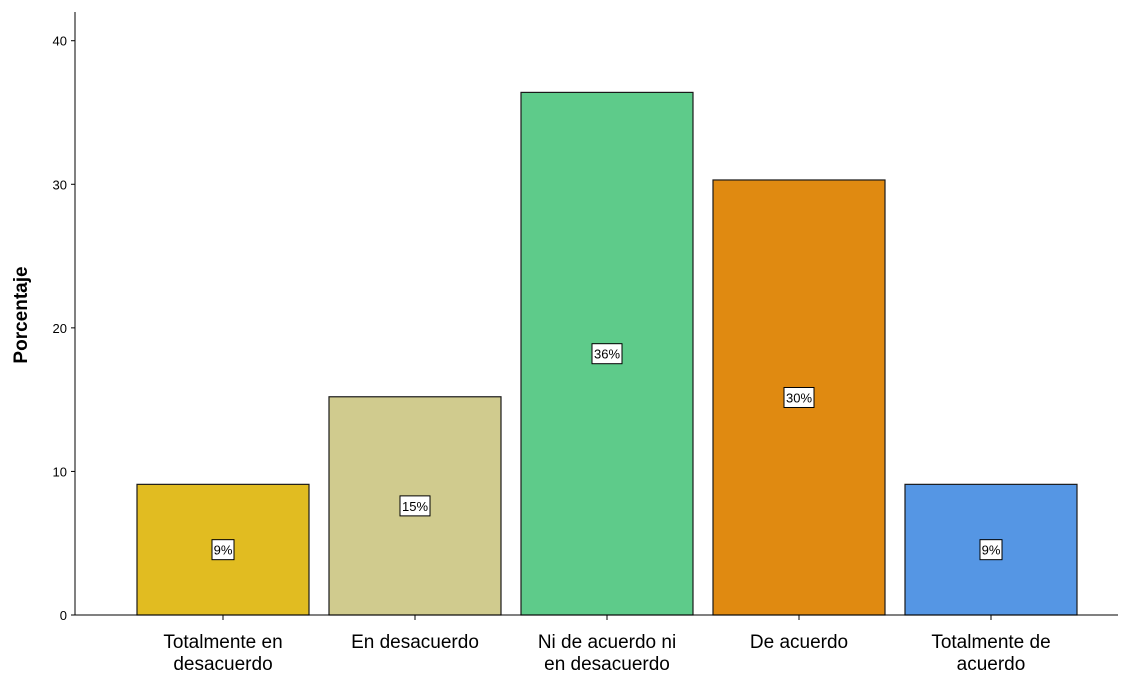 The image size is (1129, 676). I want to click on y-tick-label: 0, so click(63, 615).